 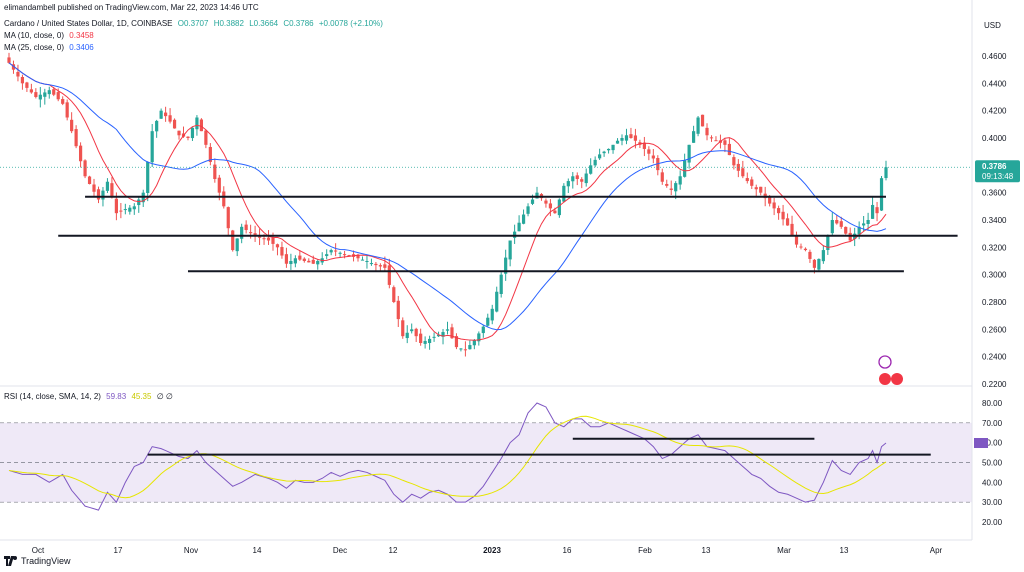 I want to click on rsi-ma-line, so click(x=447, y=457).